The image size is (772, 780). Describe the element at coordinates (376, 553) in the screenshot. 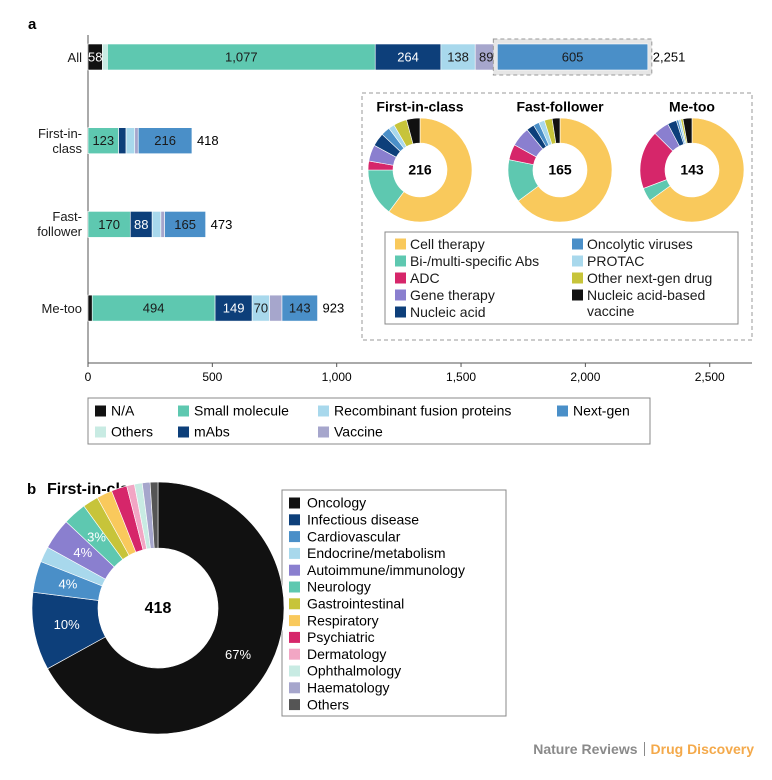

I see `legend-label: Endocrine/metabolism` at that location.